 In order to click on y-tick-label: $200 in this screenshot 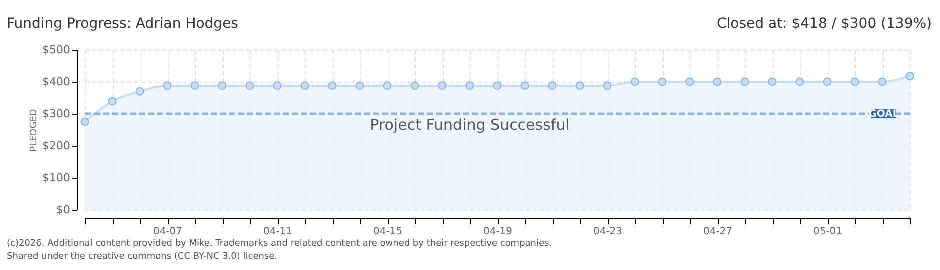, I will do `click(56, 146)`.